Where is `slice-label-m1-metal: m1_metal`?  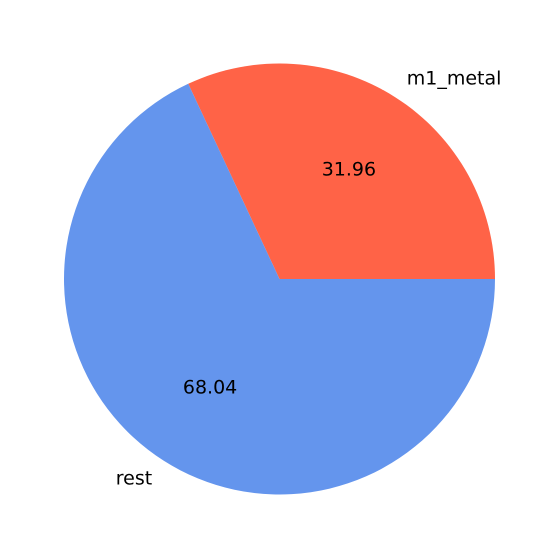
slice-label-m1-metal: m1_metal is located at coordinates (454, 79).